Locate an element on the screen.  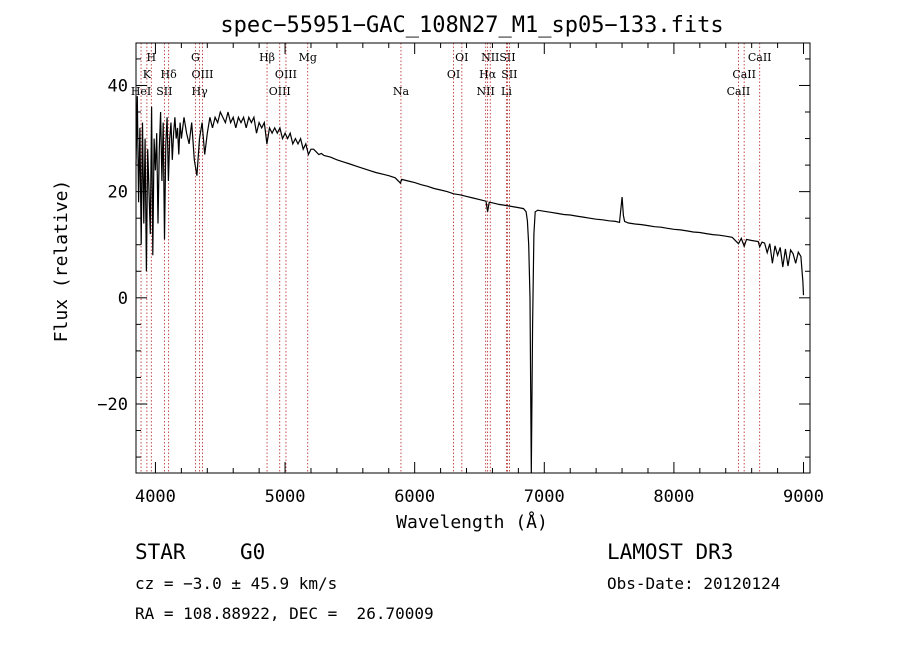
line-marker-label-7: Hγ is located at coordinates (200, 91).